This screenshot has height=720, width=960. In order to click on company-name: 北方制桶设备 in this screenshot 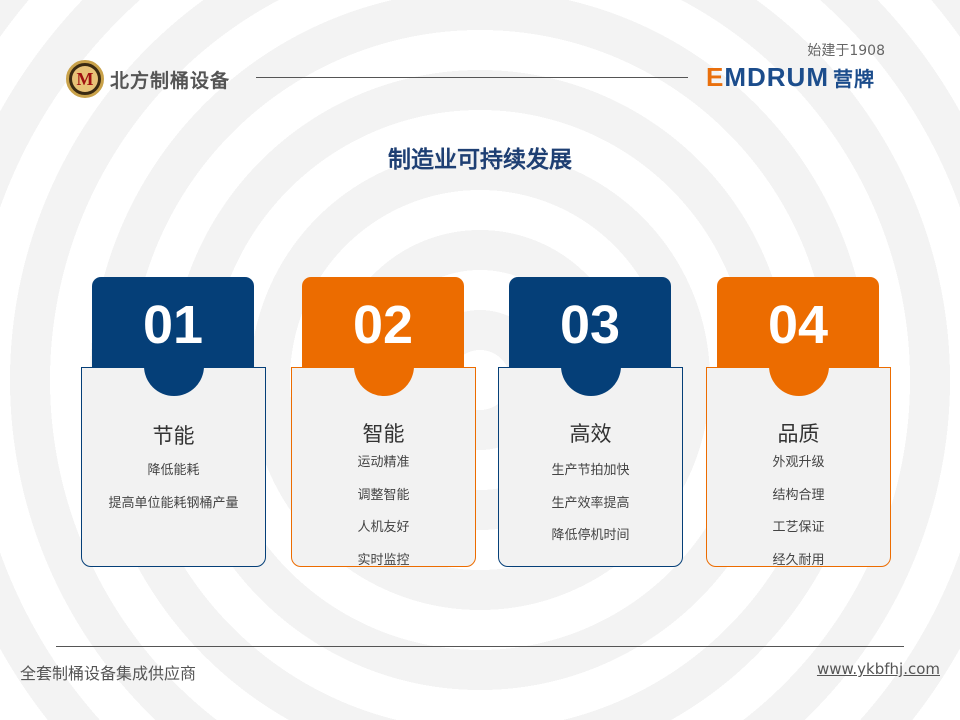, I will do `click(170, 80)`.